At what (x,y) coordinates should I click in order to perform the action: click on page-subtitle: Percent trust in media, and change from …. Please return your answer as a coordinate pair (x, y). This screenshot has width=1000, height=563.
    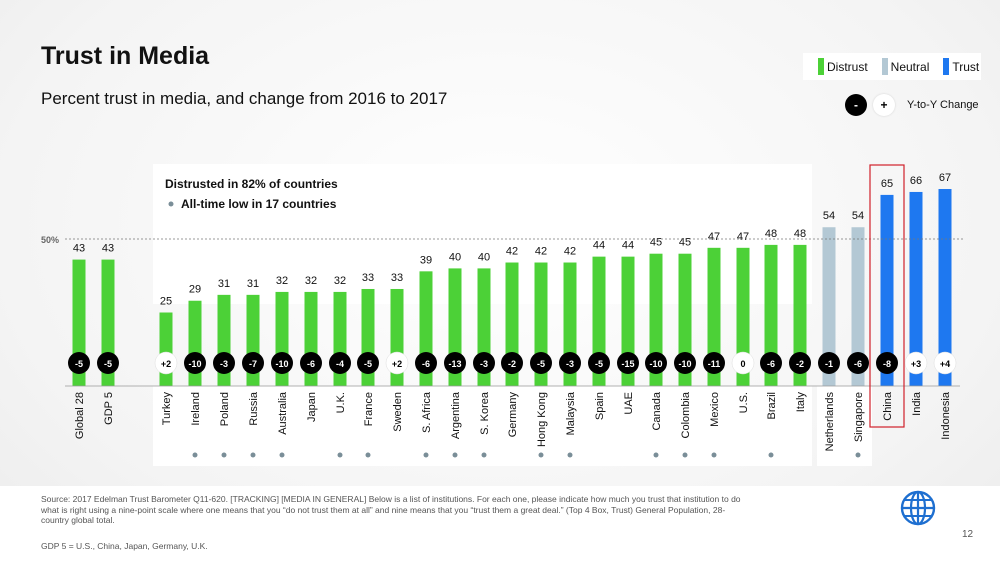
    Looking at the image, I should click on (244, 98).